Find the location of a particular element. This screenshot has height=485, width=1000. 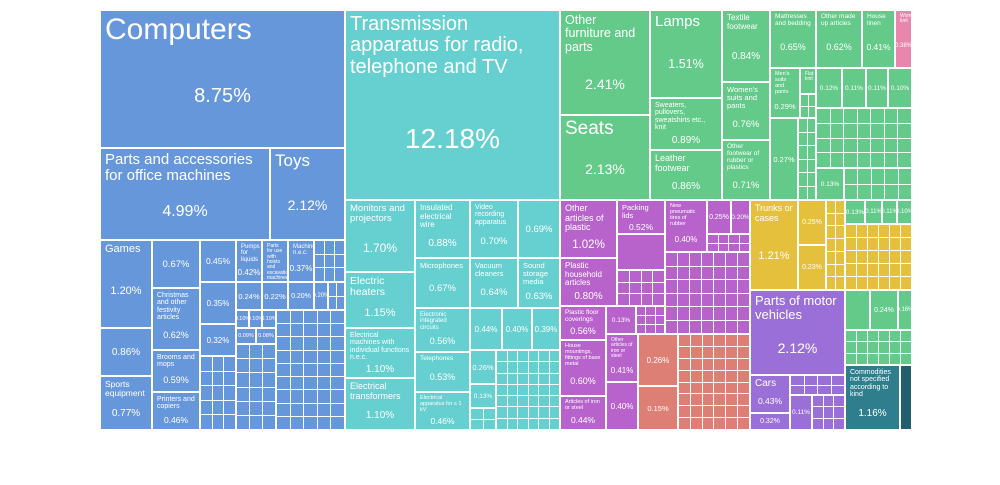

treemap-cell-textile-footwear: Textile footwear 0.84% is located at coordinates (746, 46).